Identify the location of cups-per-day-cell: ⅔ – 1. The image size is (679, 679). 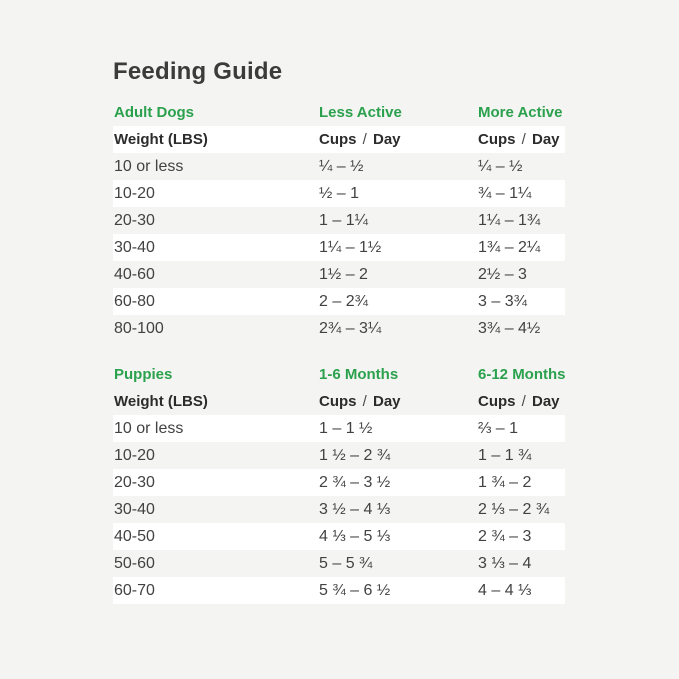
(498, 428).